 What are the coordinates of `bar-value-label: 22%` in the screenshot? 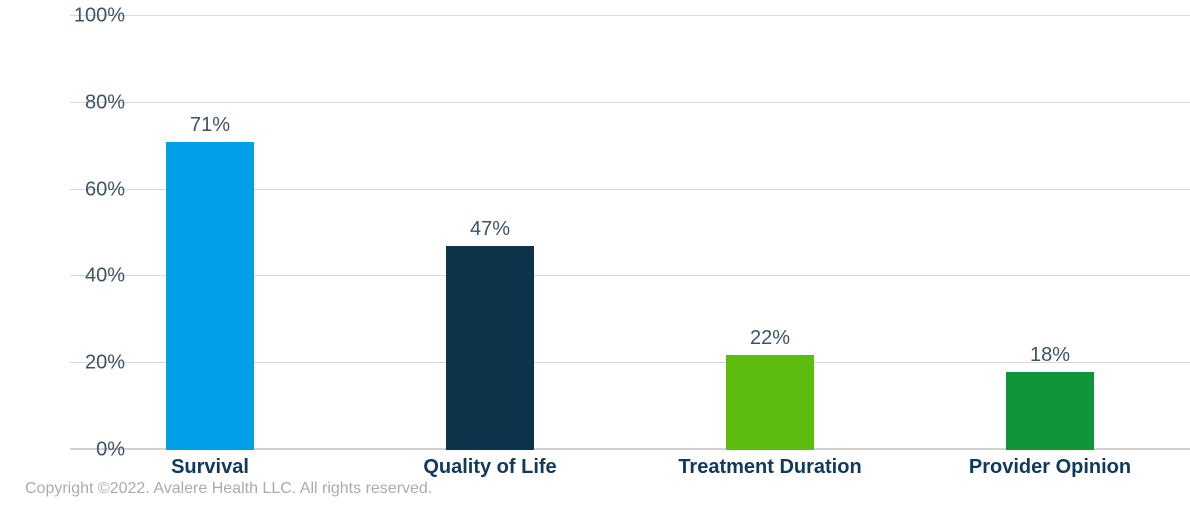 It's located at (770, 337).